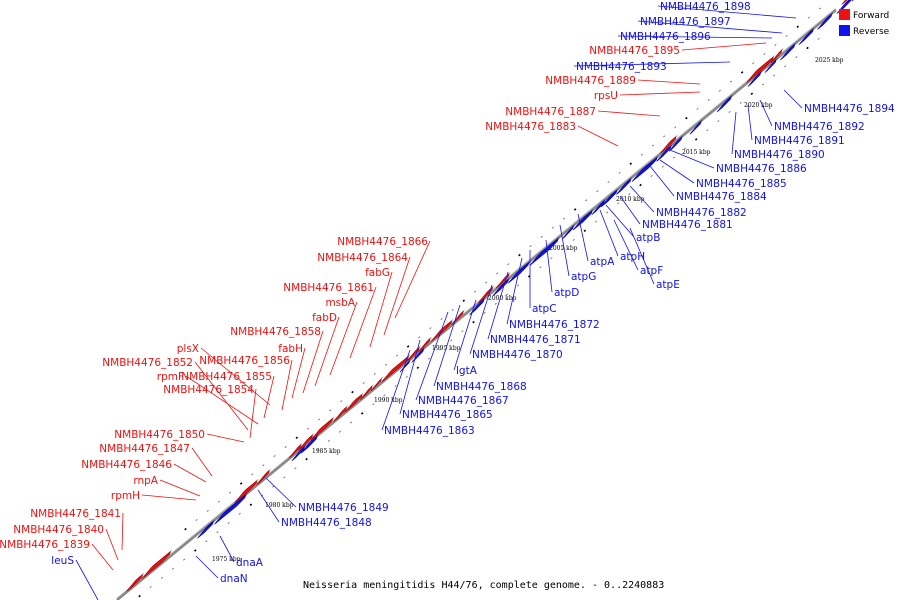 The width and height of the screenshot is (900, 600). What do you see at coordinates (170, 377) in the screenshot?
I see `gene-label: rpmF` at bounding box center [170, 377].